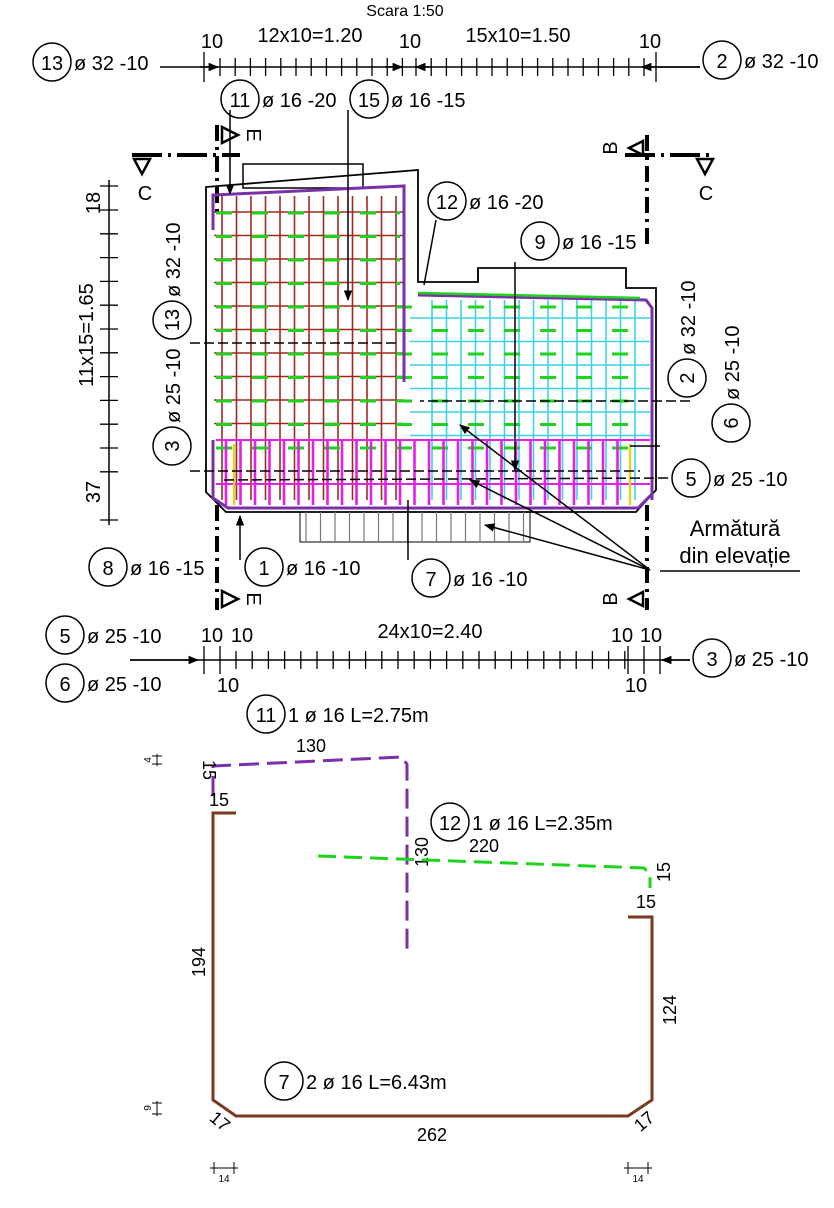 The height and width of the screenshot is (1208, 834). What do you see at coordinates (432, 660) in the screenshot?
I see `bottom-dimension-ticks` at bounding box center [432, 660].